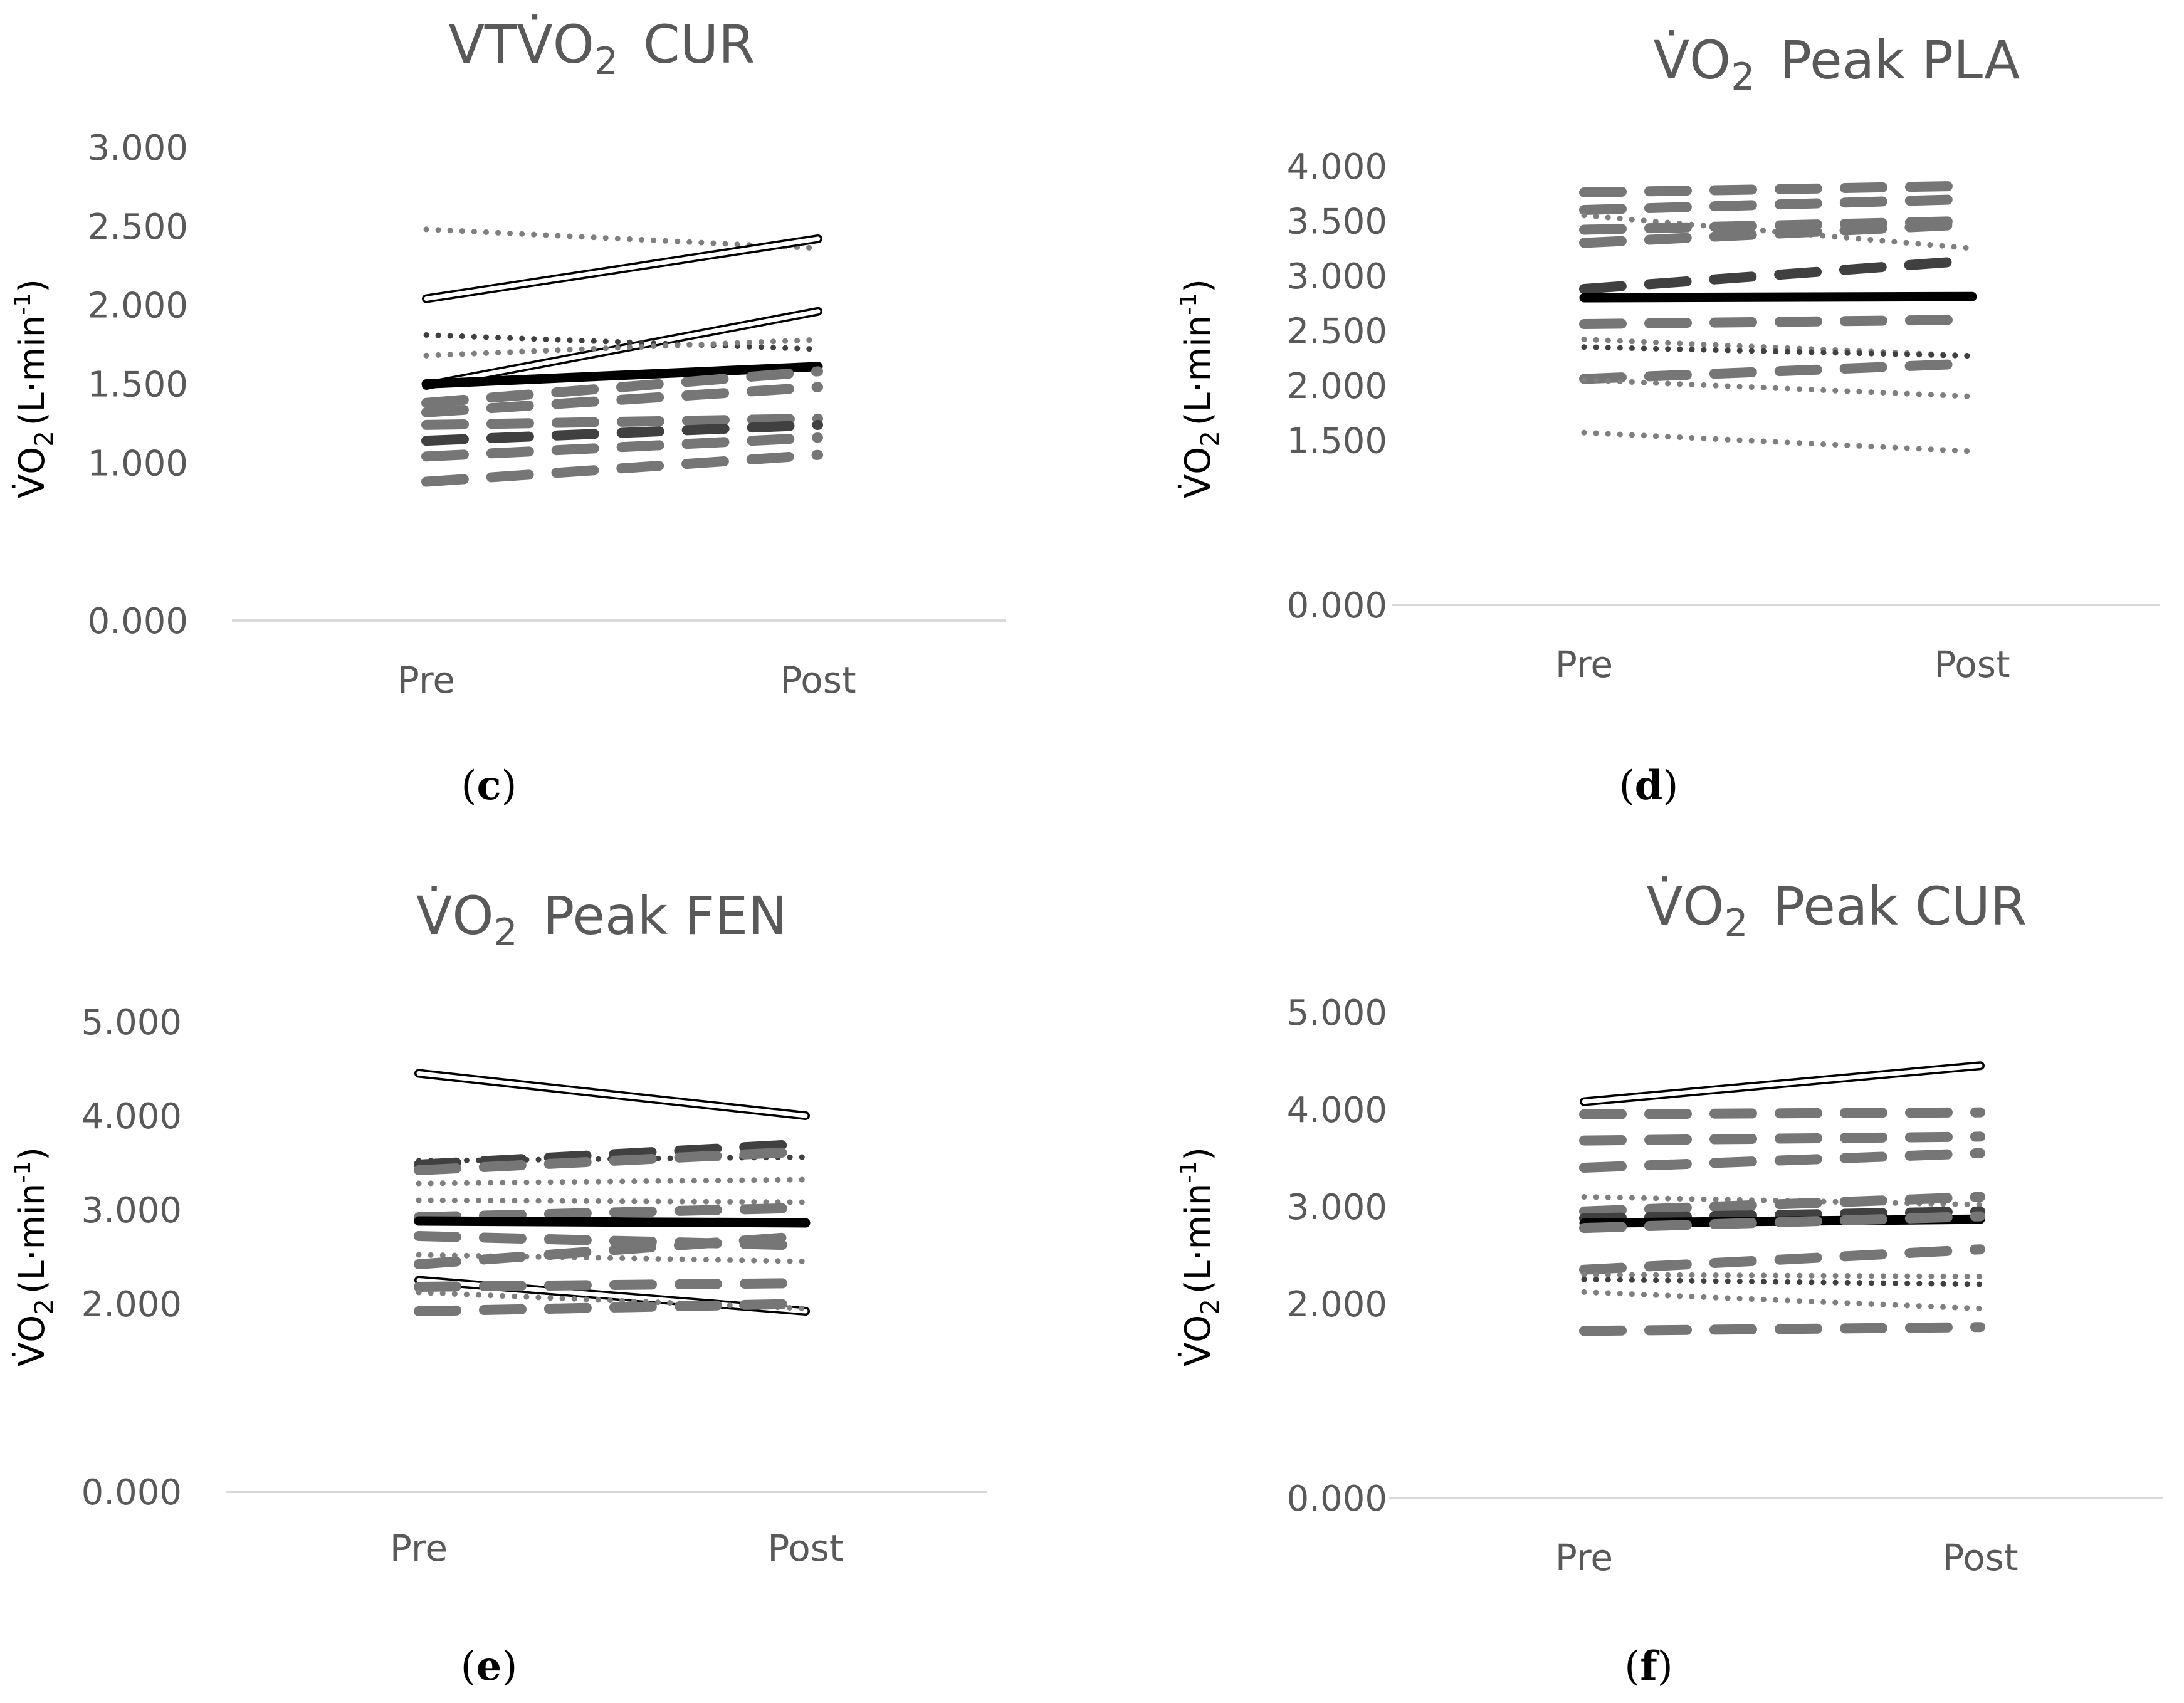  What do you see at coordinates (665, 916) in the screenshot?
I see `title-rest: Peak FEN` at bounding box center [665, 916].